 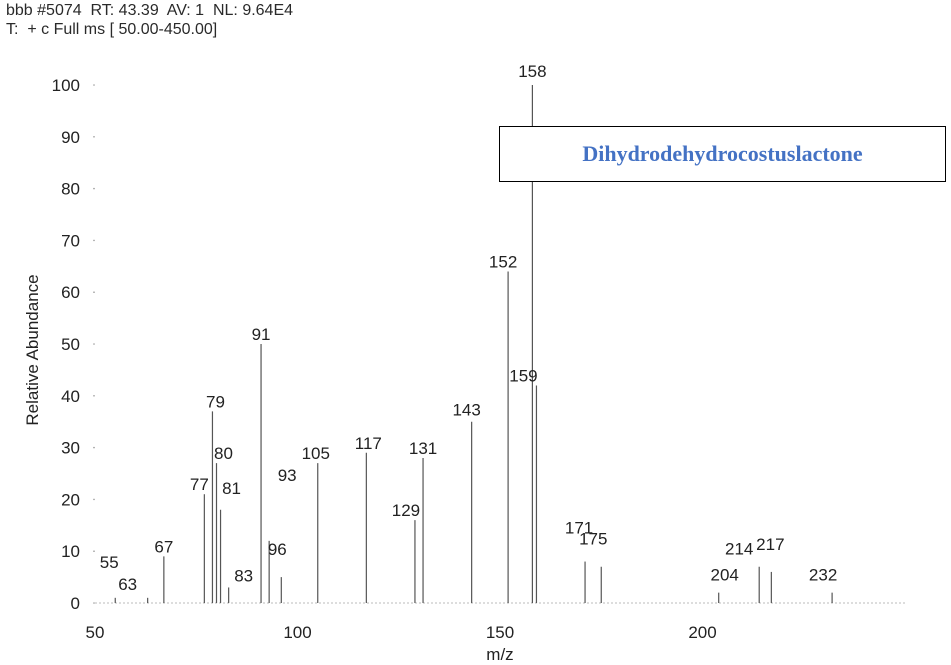 What do you see at coordinates (70, 292) in the screenshot?
I see `y-tick-label: 60` at bounding box center [70, 292].